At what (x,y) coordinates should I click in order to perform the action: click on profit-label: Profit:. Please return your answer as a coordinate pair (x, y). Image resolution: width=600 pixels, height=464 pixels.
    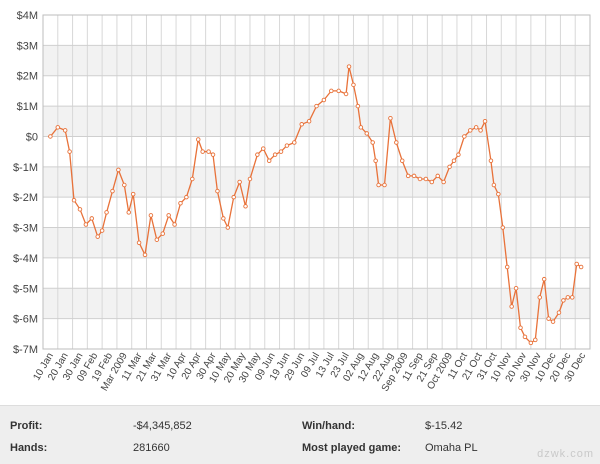
    Looking at the image, I should click on (26, 426).